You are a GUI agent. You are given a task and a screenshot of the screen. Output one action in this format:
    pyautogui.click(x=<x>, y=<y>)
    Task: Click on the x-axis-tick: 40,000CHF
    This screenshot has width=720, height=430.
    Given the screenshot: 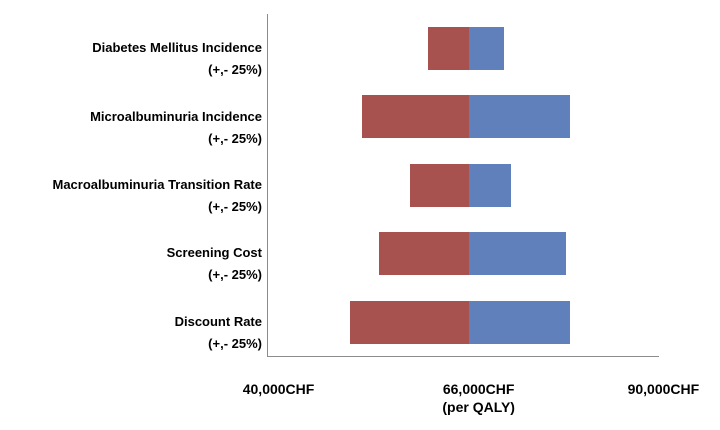 What is the action you would take?
    pyautogui.click(x=279, y=389)
    